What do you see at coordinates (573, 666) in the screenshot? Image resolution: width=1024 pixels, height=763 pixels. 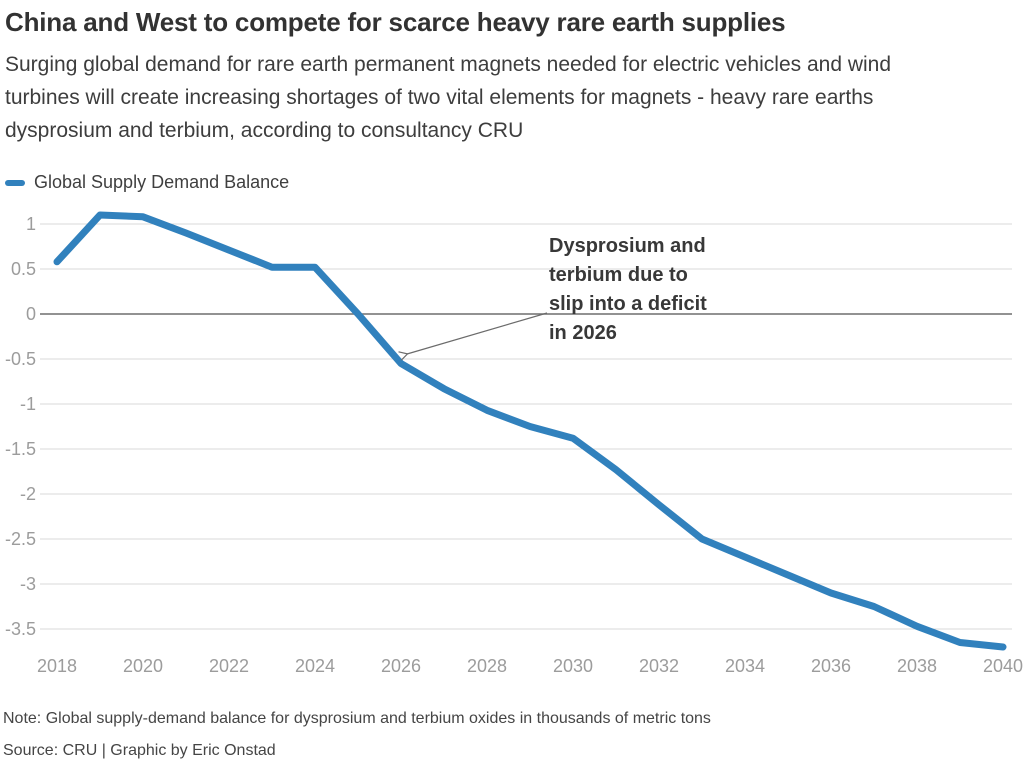 I see `x-tick-label: 2030` at bounding box center [573, 666].